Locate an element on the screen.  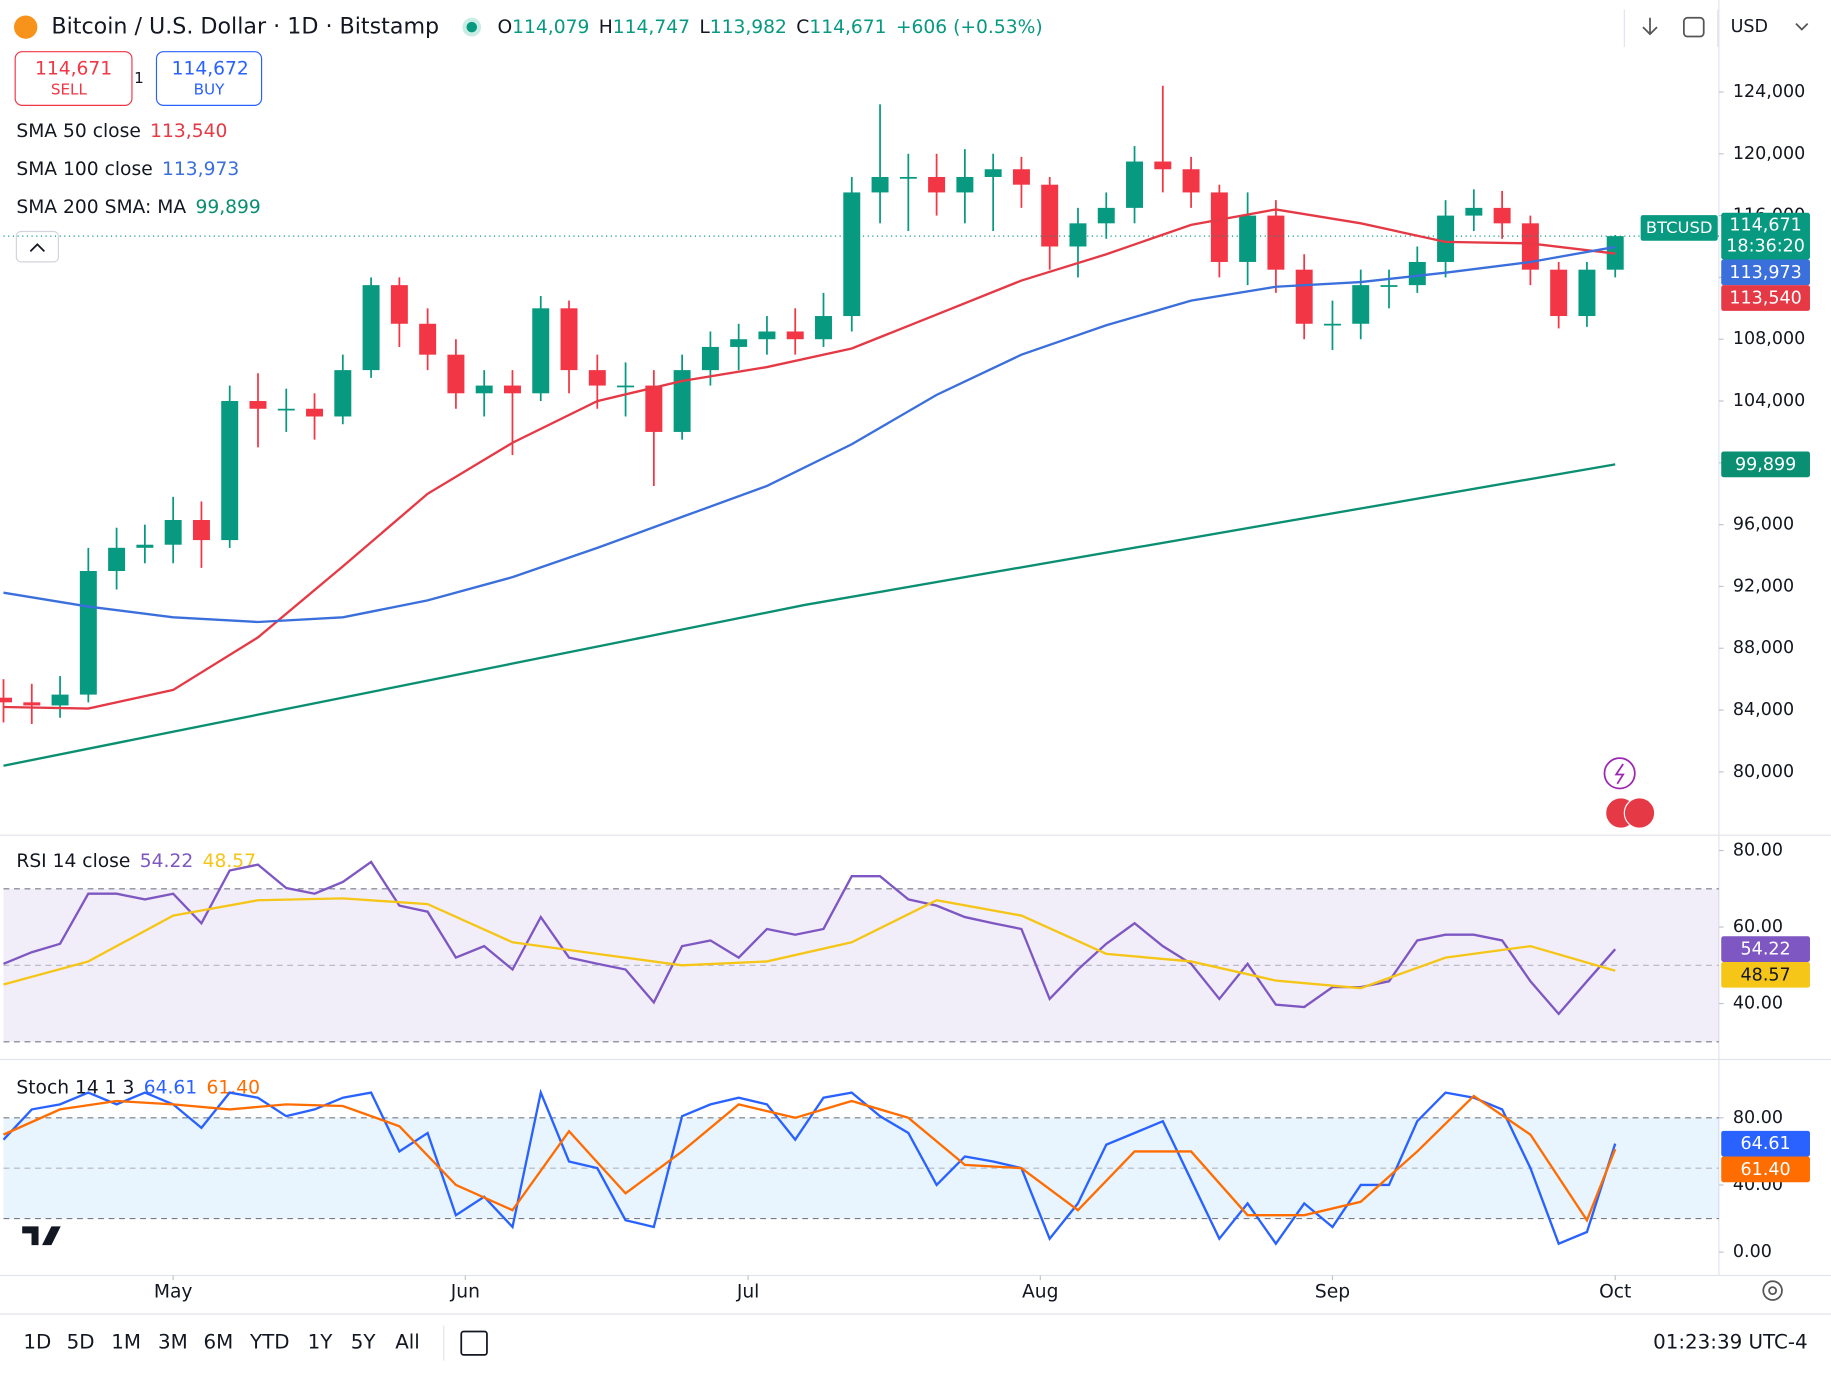
event-icon is located at coordinates (1619, 773).